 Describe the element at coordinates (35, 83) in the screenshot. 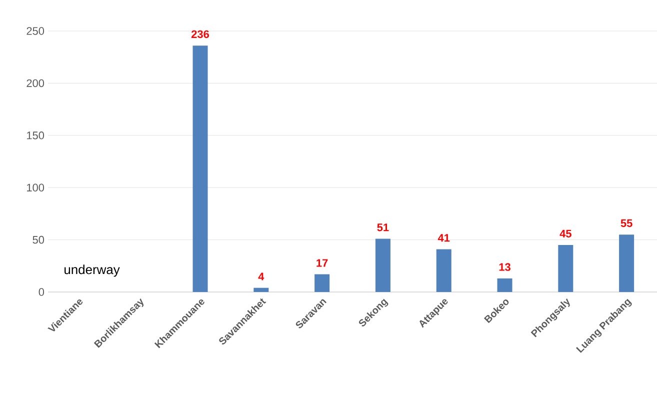

I see `y-tick-label: 200` at that location.